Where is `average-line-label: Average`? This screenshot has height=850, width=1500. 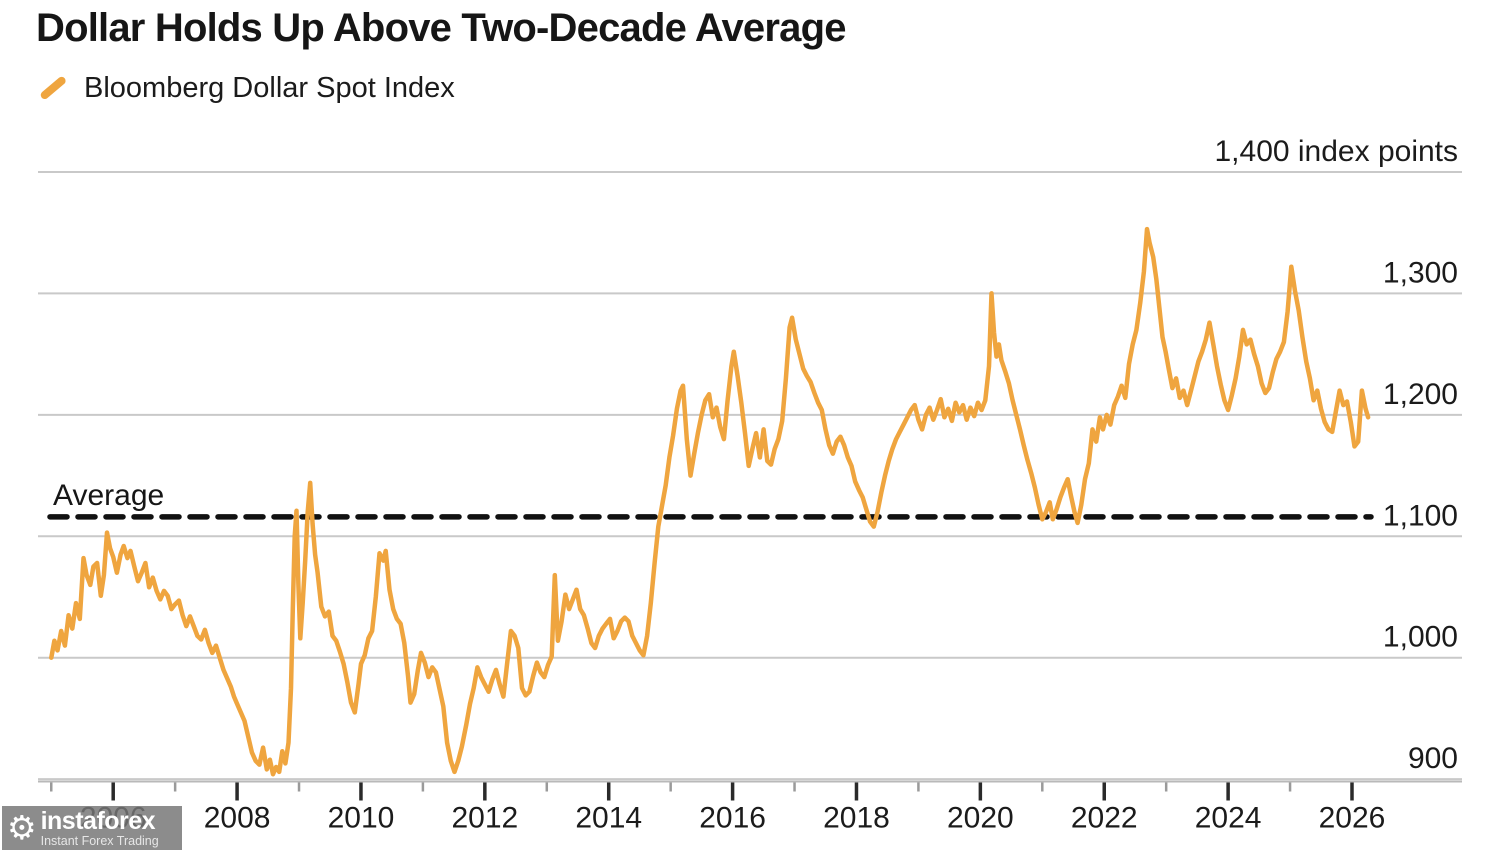
average-line-label: Average is located at coordinates (108, 495).